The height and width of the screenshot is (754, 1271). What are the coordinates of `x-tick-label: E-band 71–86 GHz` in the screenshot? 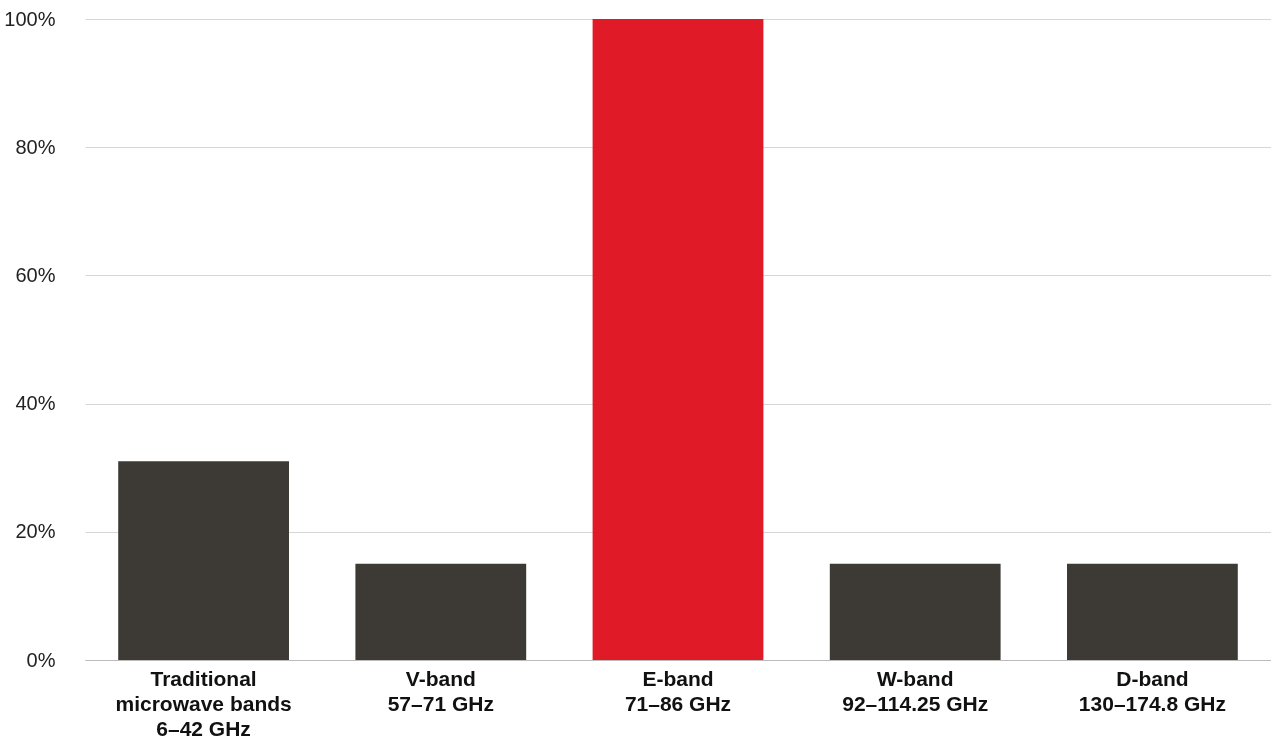 It's located at (678, 690).